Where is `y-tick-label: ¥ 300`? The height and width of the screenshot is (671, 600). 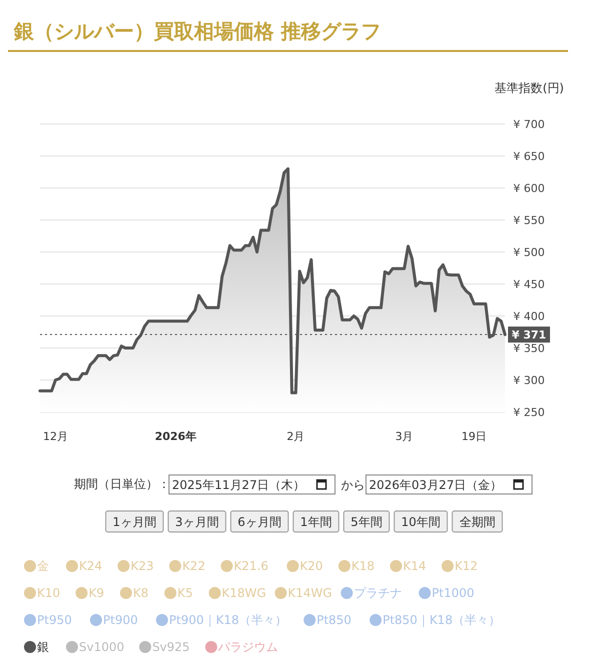
y-tick-label: ¥ 300 is located at coordinates (529, 380).